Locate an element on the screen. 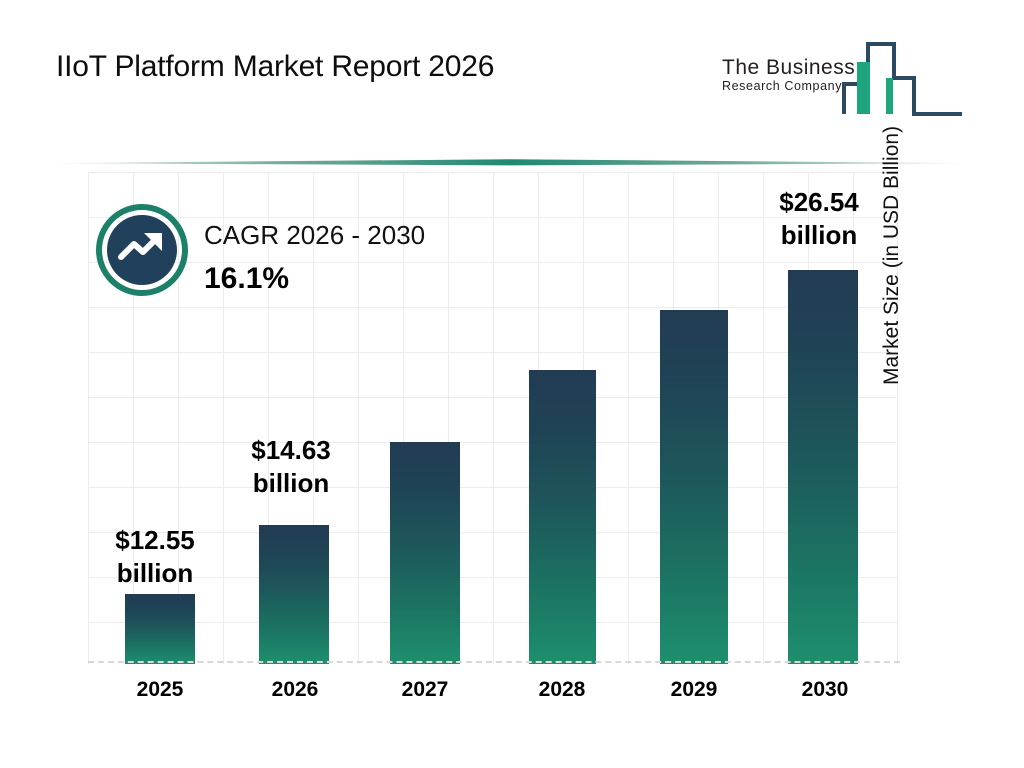 Image resolution: width=1024 pixels, height=768 pixels. bar-label-2026-unit: billion is located at coordinates (291, 483).